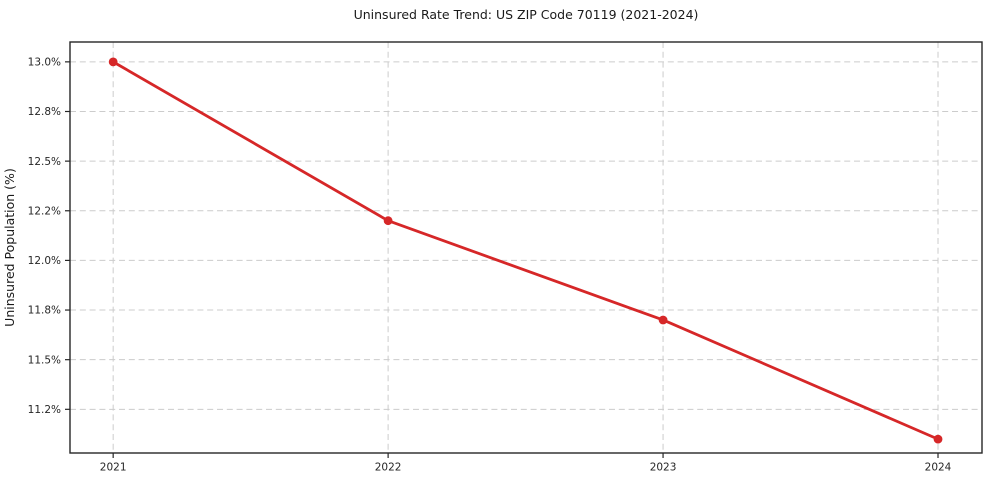 The width and height of the screenshot is (989, 490). What do you see at coordinates (44, 360) in the screenshot?
I see `y-tick-label: 11.5%` at bounding box center [44, 360].